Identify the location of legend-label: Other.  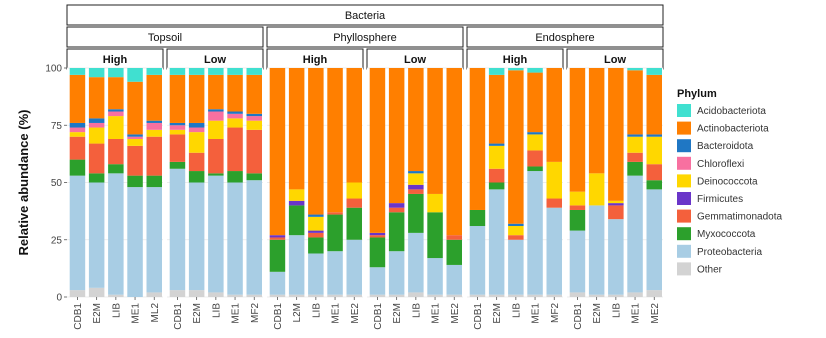
(710, 269).